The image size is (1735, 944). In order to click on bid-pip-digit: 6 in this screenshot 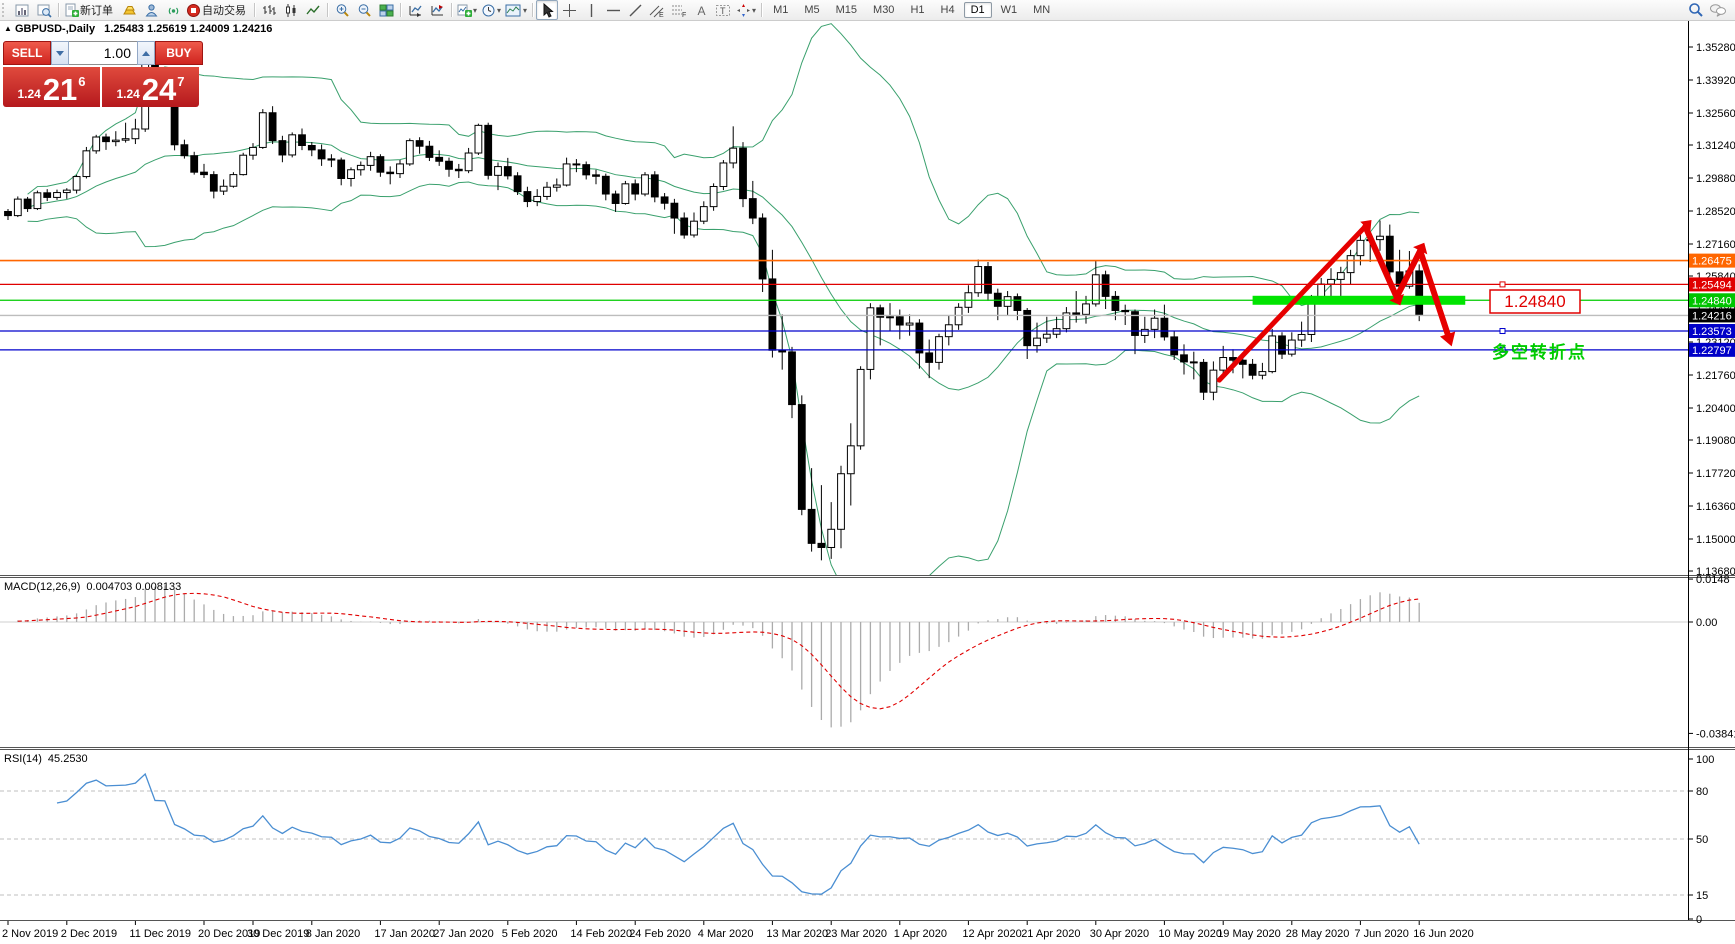, I will do `click(82, 81)`.